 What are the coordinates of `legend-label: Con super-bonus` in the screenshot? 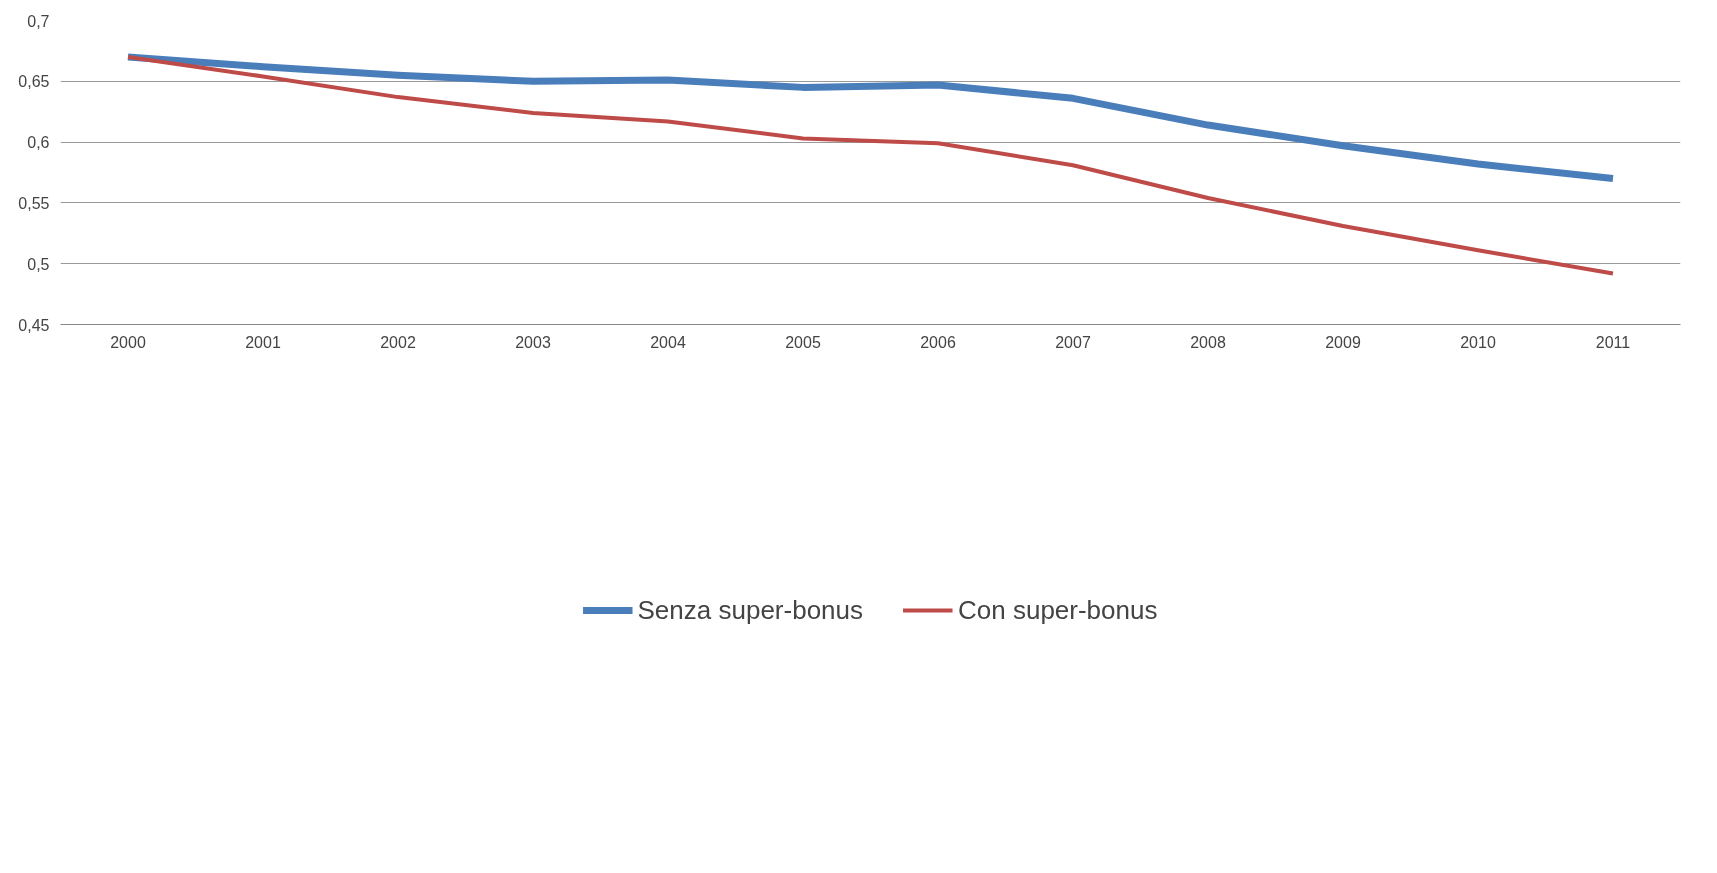 It's located at (1058, 610).